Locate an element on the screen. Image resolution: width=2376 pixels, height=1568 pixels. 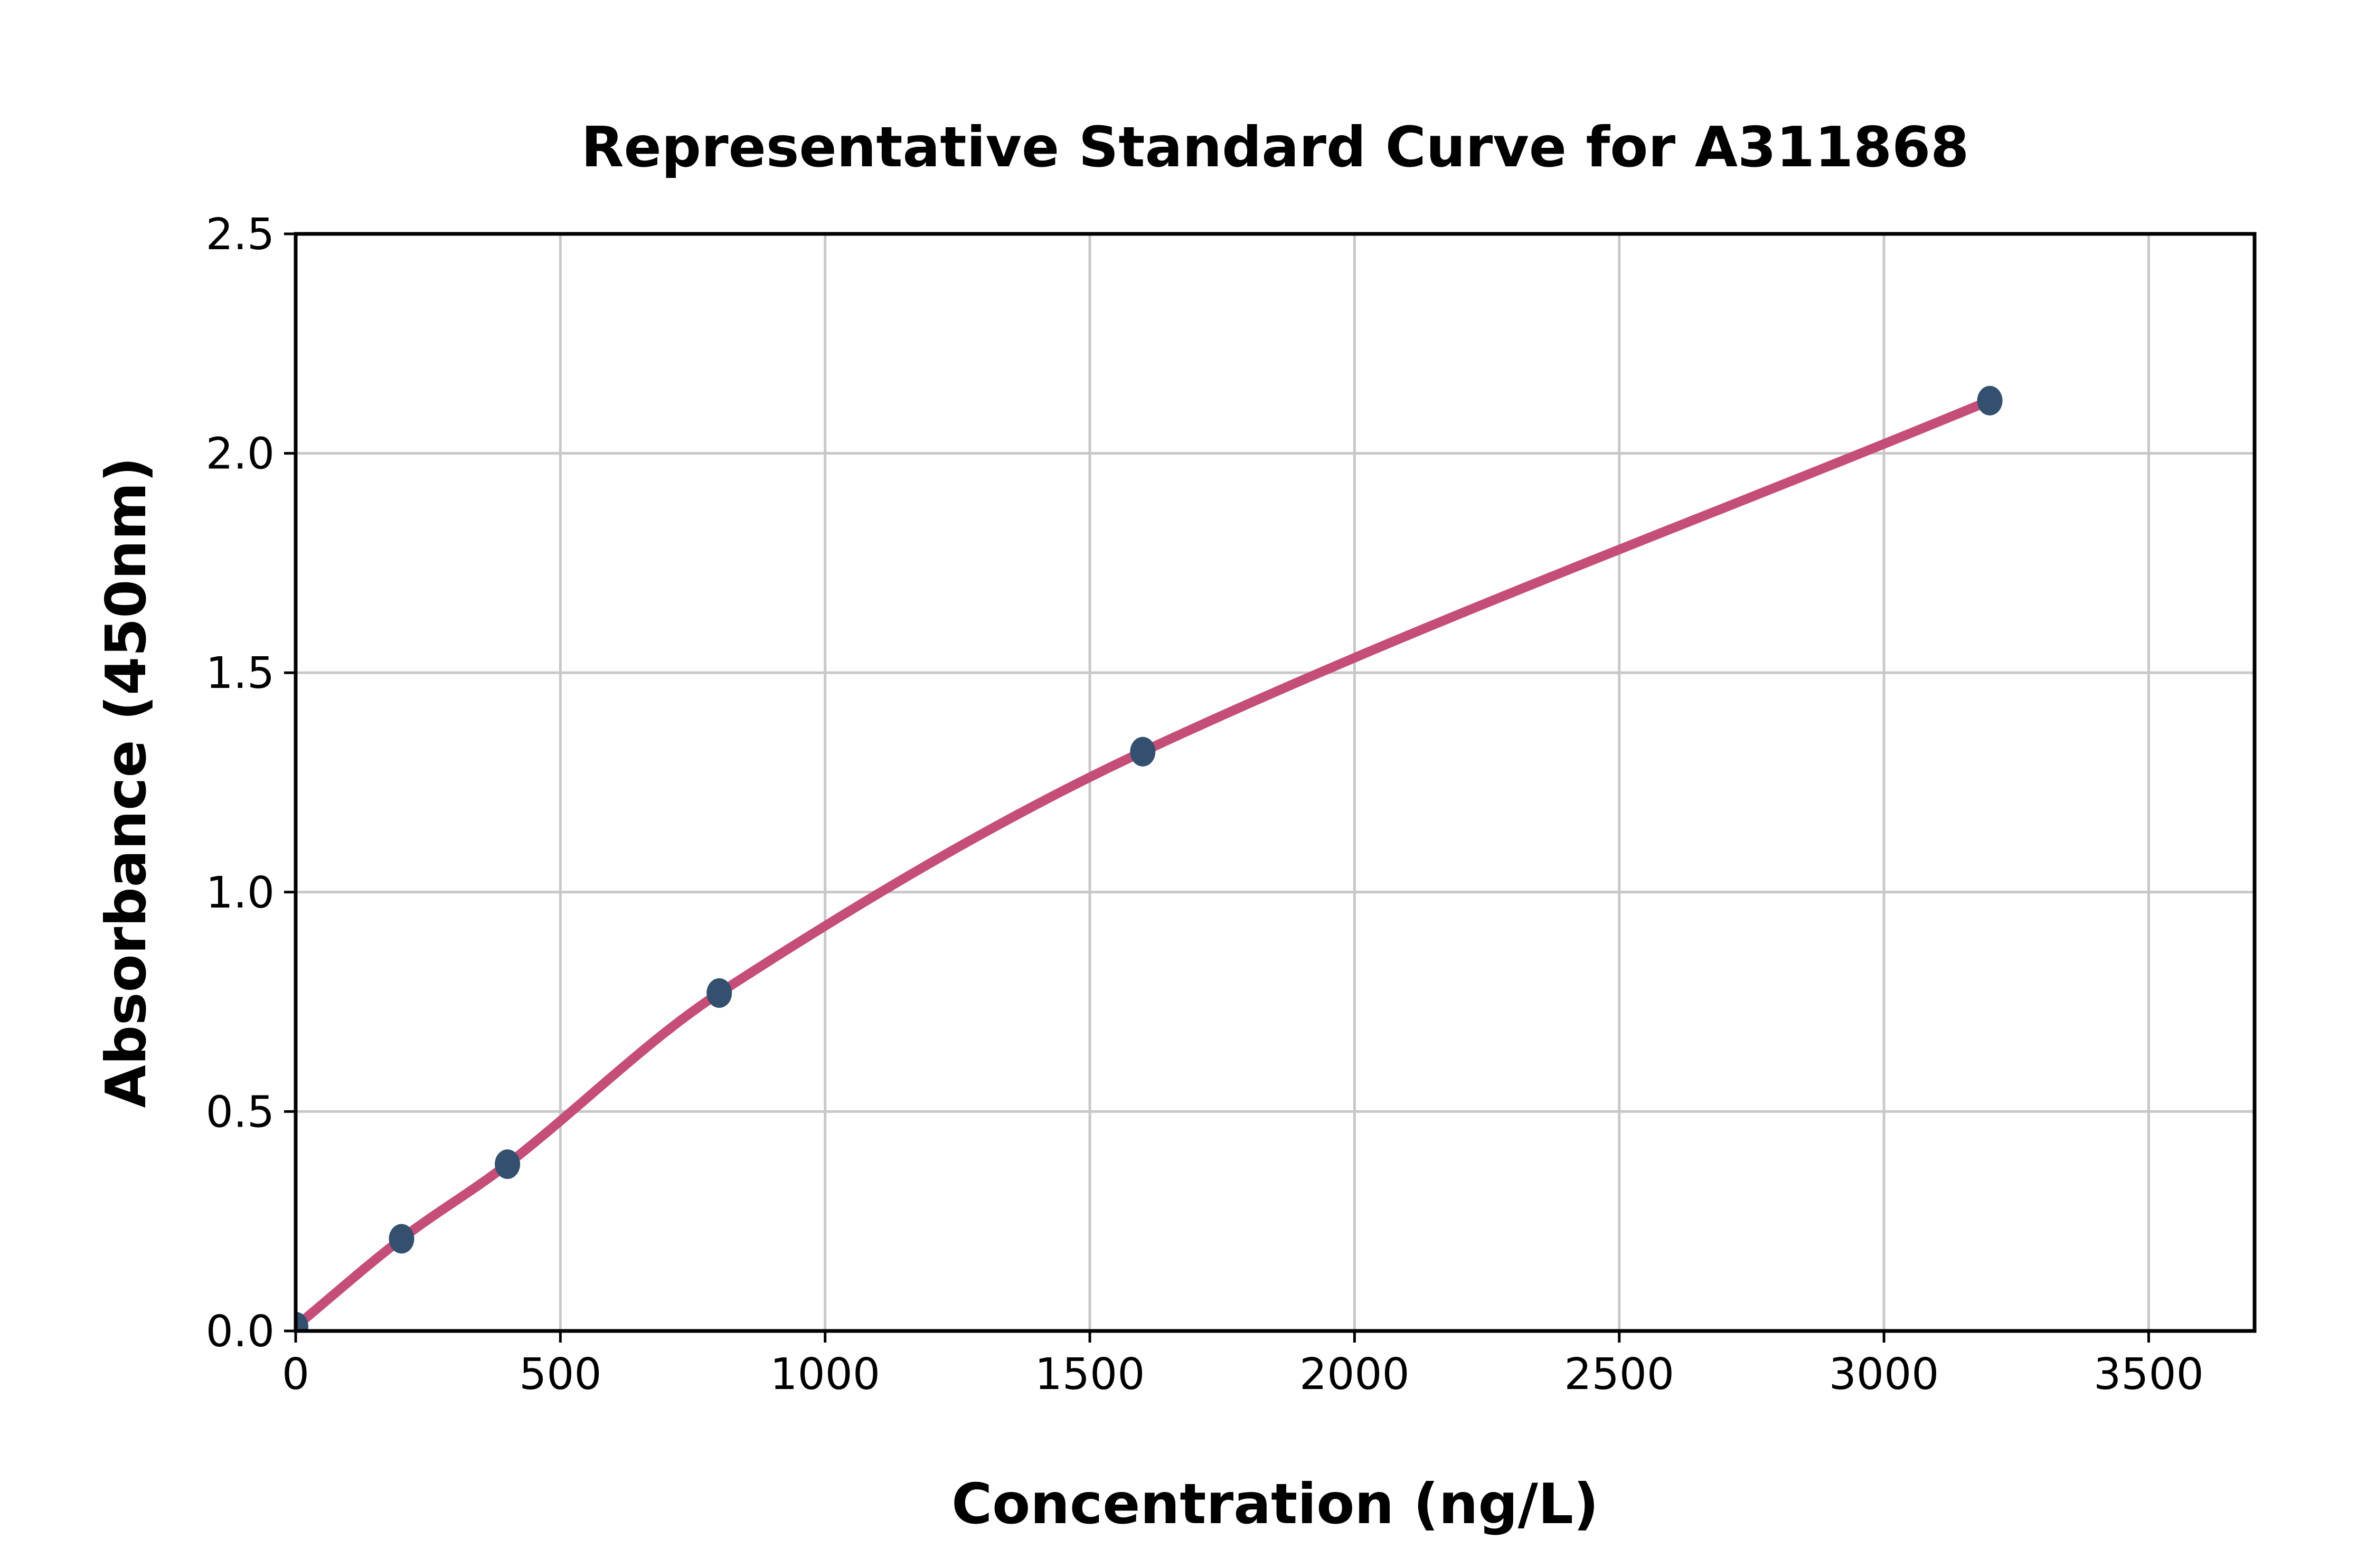
y-tick-label: 0.5 is located at coordinates (241, 1112).